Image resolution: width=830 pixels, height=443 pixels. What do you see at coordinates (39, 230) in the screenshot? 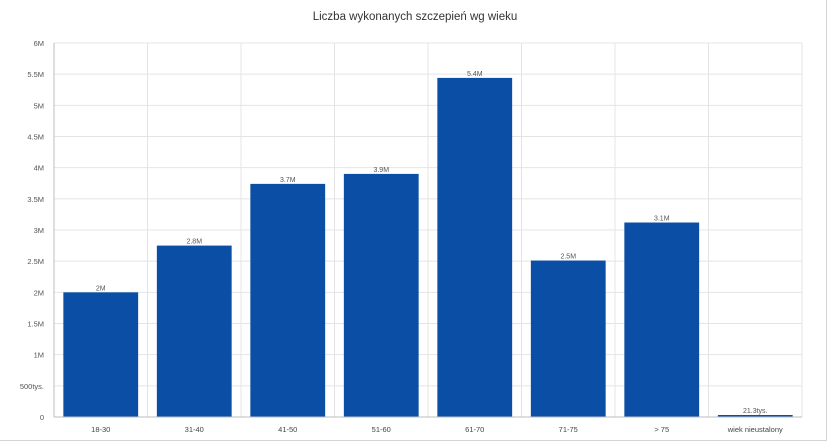
I see `y-tick-label: 3M` at bounding box center [39, 230].